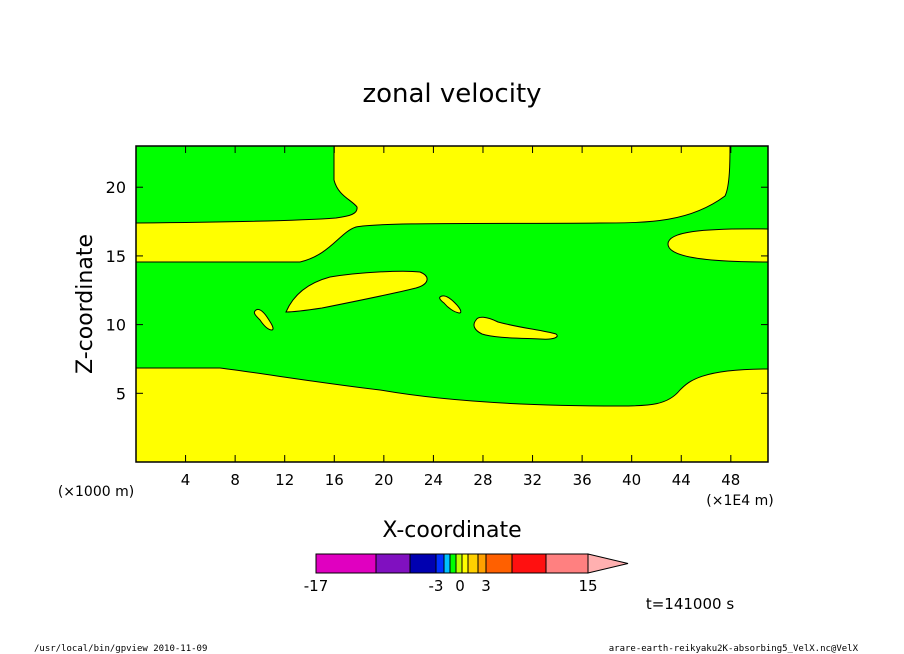 This screenshot has width=904, height=654. Describe the element at coordinates (739, 501) in the screenshot. I see `x-unit-right: (×1E4 m)` at that location.